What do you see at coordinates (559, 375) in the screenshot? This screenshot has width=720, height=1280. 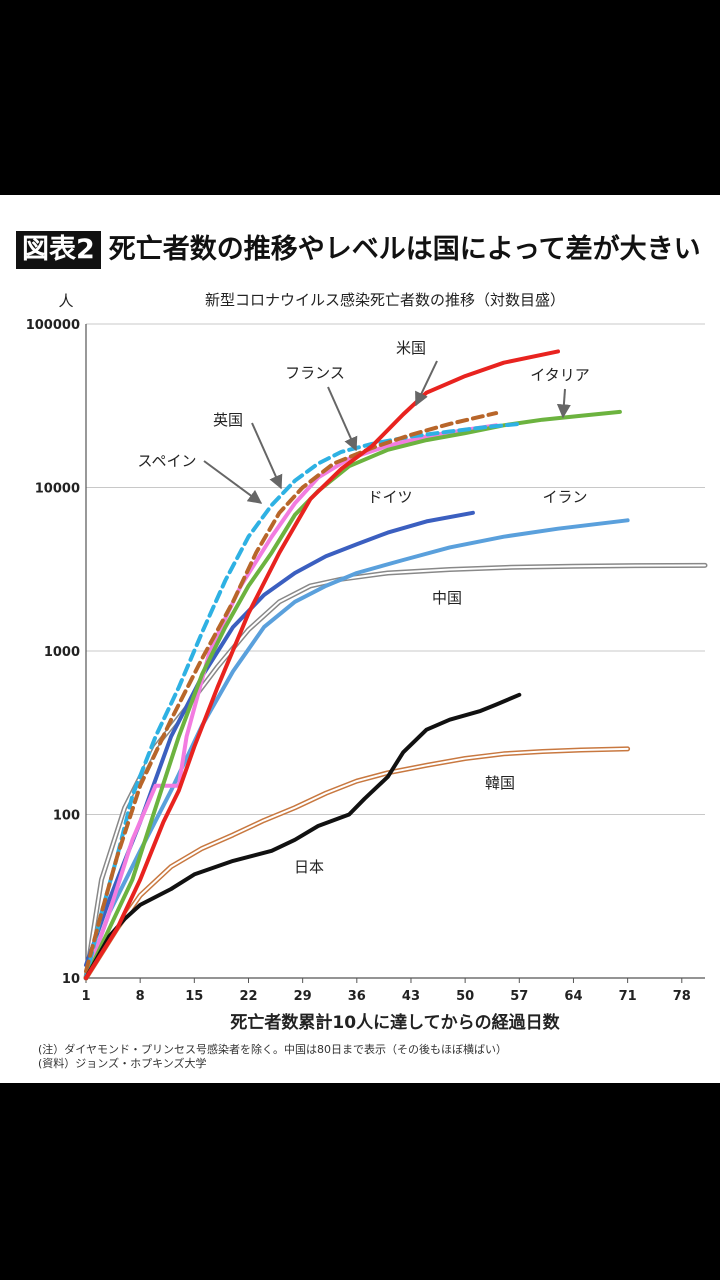 I see `series-label: イタリア` at bounding box center [559, 375].